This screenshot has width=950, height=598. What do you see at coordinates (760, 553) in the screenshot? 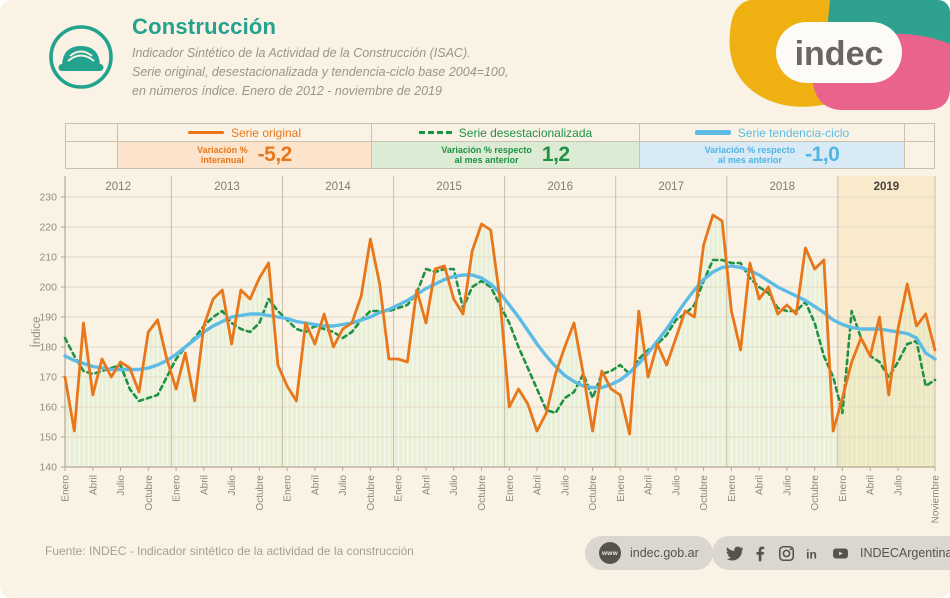
I see `facebook-icon` at bounding box center [760, 553].